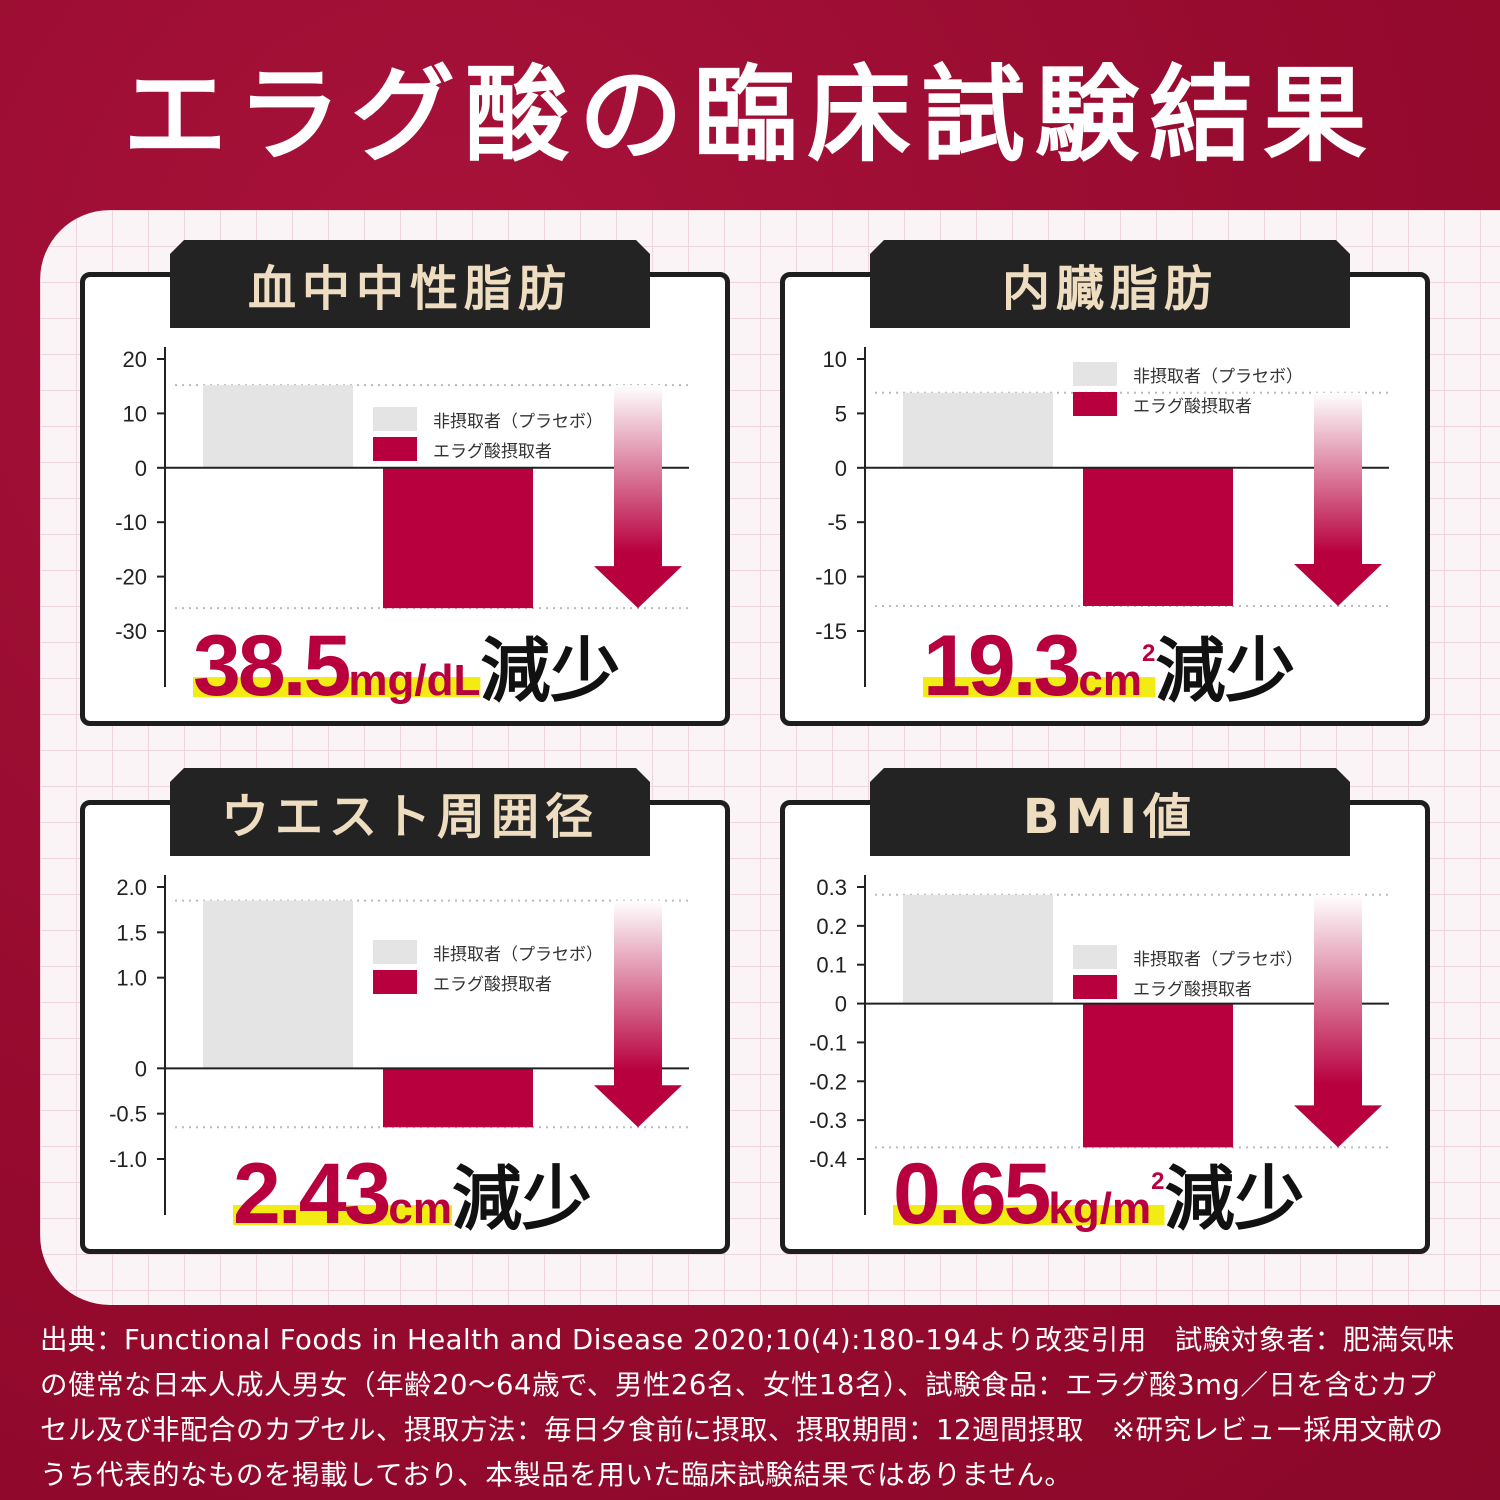 This screenshot has width=1500, height=1500. I want to click on reduction-value: 38.5, so click(271, 666).